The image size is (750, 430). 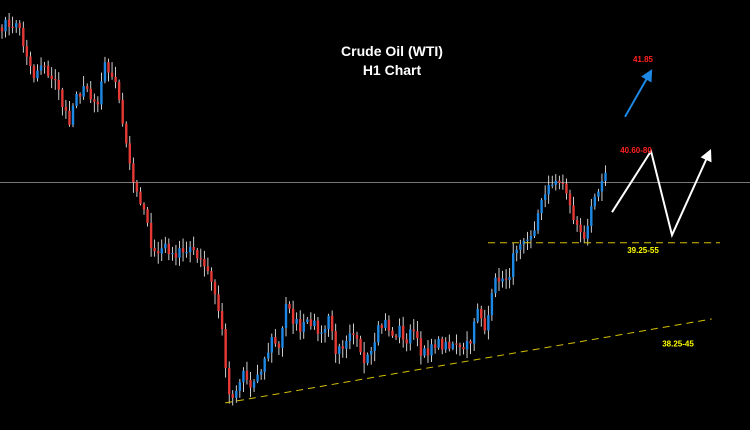 What do you see at coordinates (643, 250) in the screenshot?
I see `level-label: 39.25-55` at bounding box center [643, 250].